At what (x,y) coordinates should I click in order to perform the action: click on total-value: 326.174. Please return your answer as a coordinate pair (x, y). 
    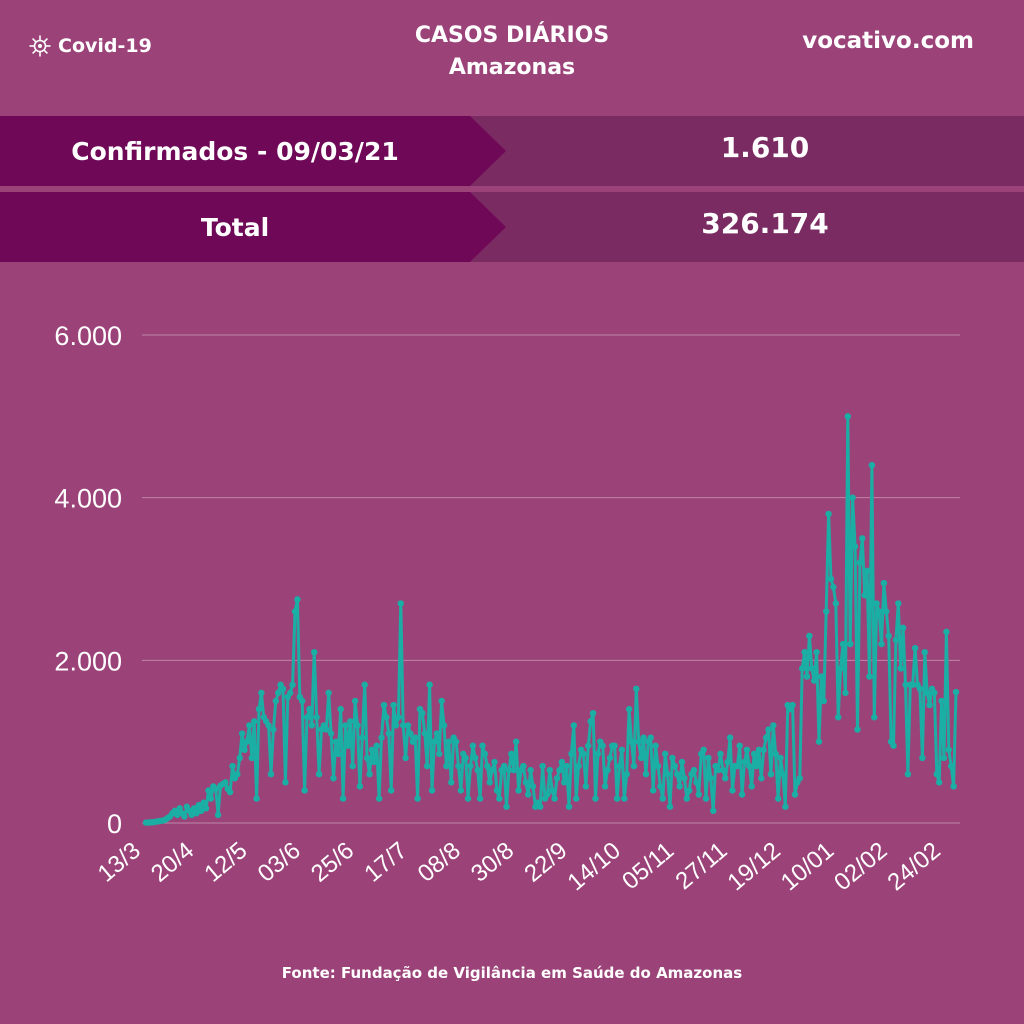
    Looking at the image, I should click on (765, 223).